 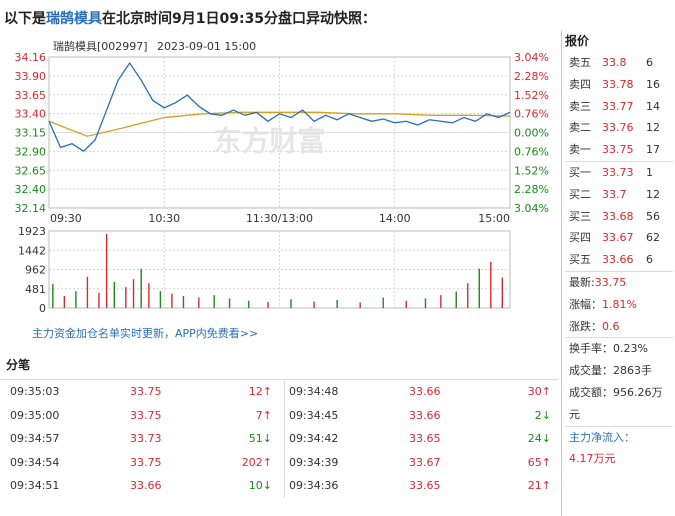 What do you see at coordinates (31, 95) in the screenshot?
I see `price-tick-label: 33.65` at bounding box center [31, 95].